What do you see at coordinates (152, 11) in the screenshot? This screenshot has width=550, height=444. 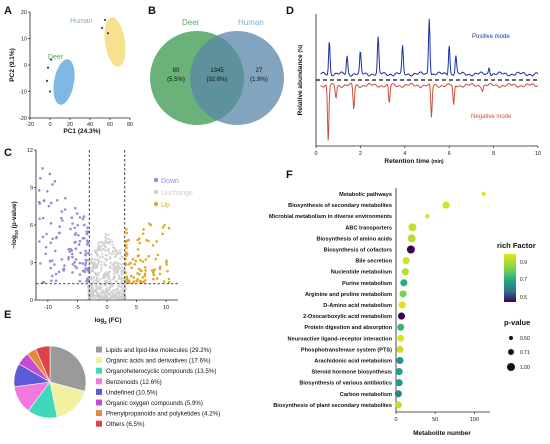 I see `panel-letter-b: B` at bounding box center [152, 11].